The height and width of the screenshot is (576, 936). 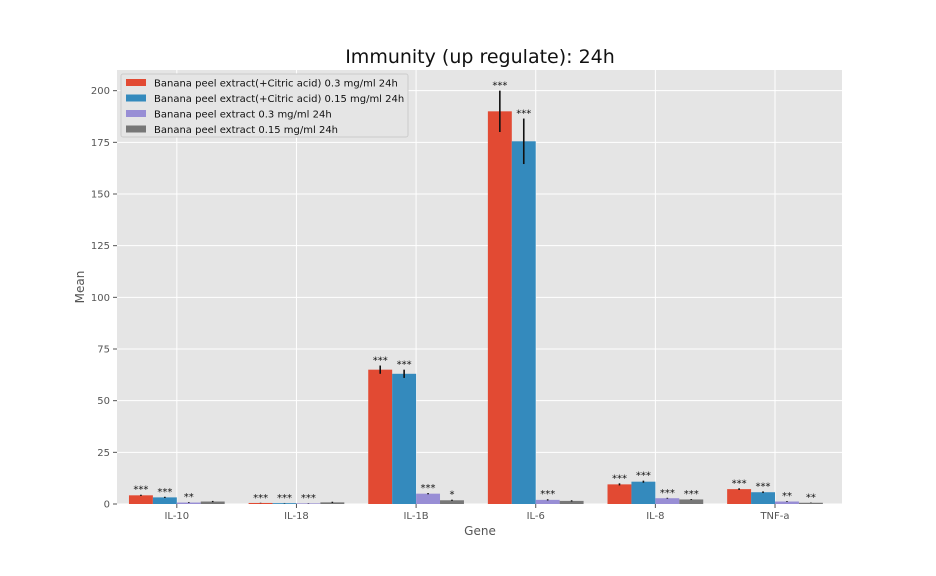 I want to click on y-tick-label: 75, so click(x=103, y=350).